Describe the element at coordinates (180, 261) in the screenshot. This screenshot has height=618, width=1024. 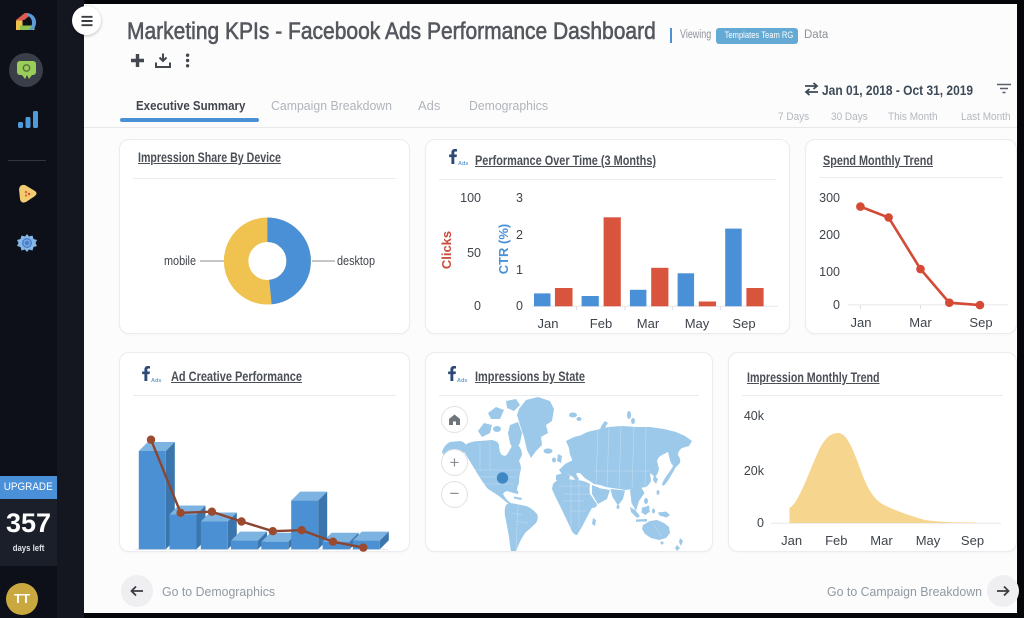
I see `svg-text: mobile` at that location.